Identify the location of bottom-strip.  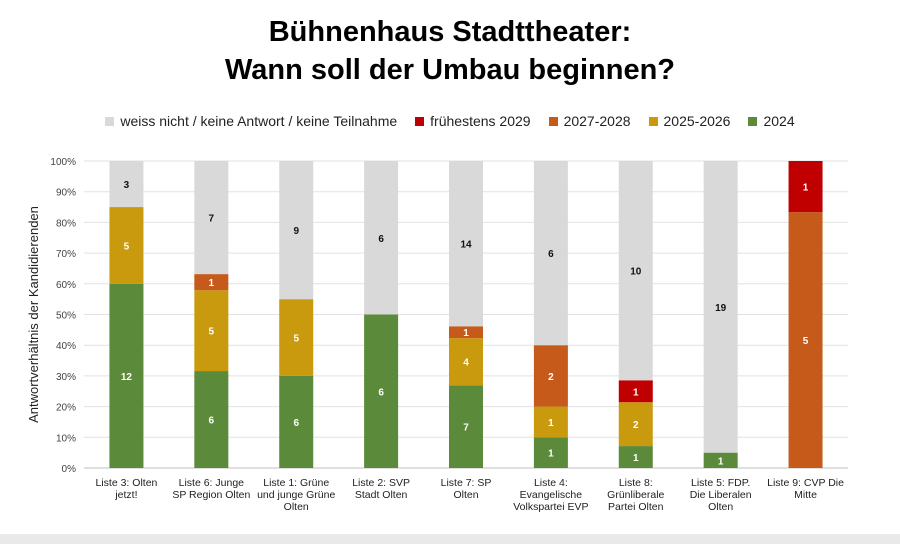
(450, 539).